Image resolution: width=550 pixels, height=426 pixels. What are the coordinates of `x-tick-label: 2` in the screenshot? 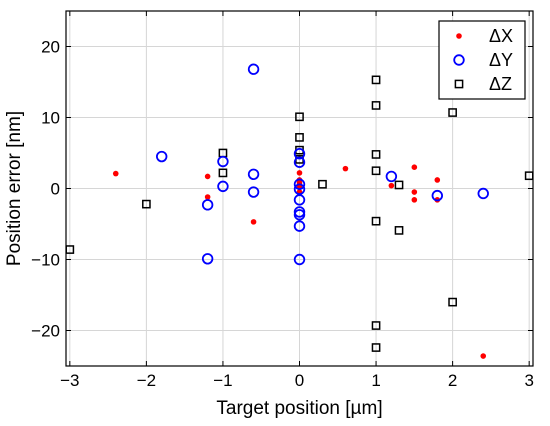 It's located at (452, 380).